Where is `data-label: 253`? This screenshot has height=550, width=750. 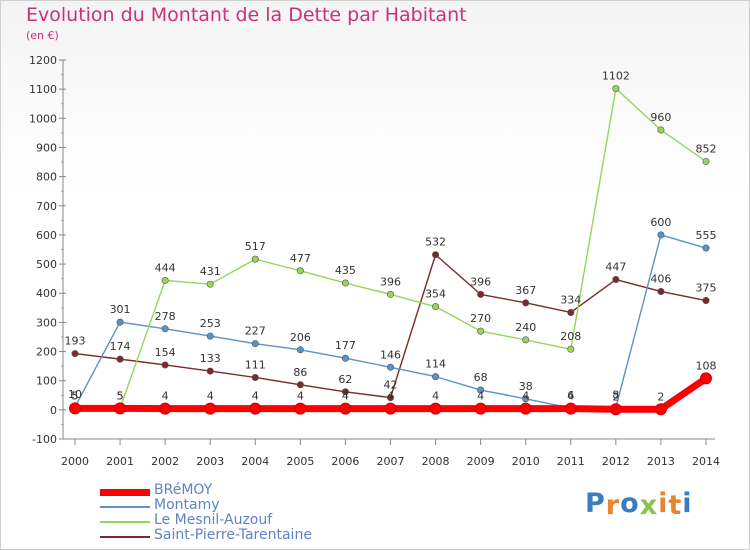 data-label: 253 is located at coordinates (210, 323).